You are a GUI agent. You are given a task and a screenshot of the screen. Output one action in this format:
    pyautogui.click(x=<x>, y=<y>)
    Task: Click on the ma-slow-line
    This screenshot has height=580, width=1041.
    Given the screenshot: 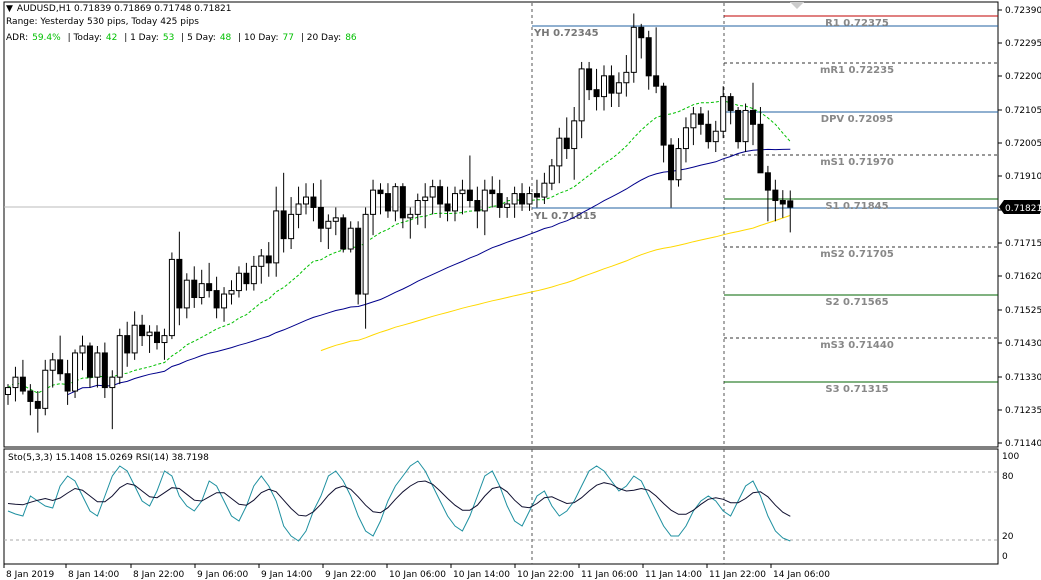 What is the action you would take?
    pyautogui.click(x=555, y=283)
    